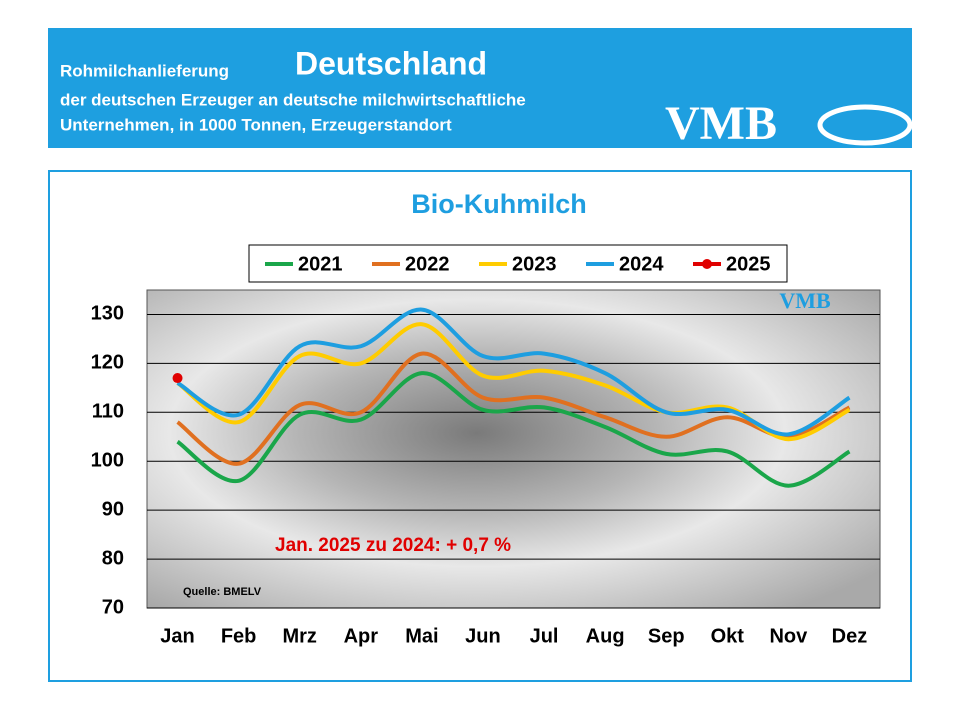 The width and height of the screenshot is (960, 725). I want to click on x-tick-label: Feb, so click(239, 636).